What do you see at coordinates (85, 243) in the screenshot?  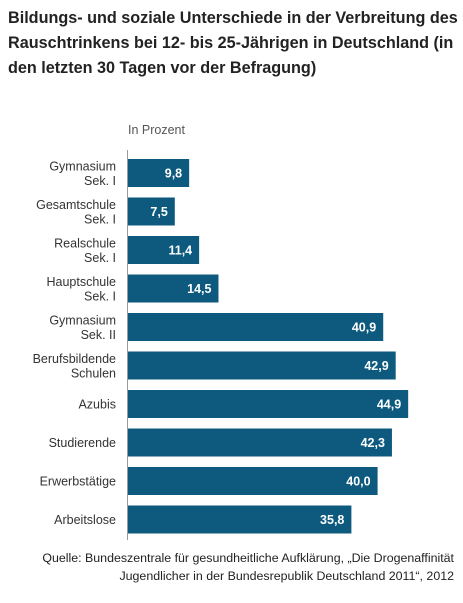 I see `category-label: Realschule` at bounding box center [85, 243].